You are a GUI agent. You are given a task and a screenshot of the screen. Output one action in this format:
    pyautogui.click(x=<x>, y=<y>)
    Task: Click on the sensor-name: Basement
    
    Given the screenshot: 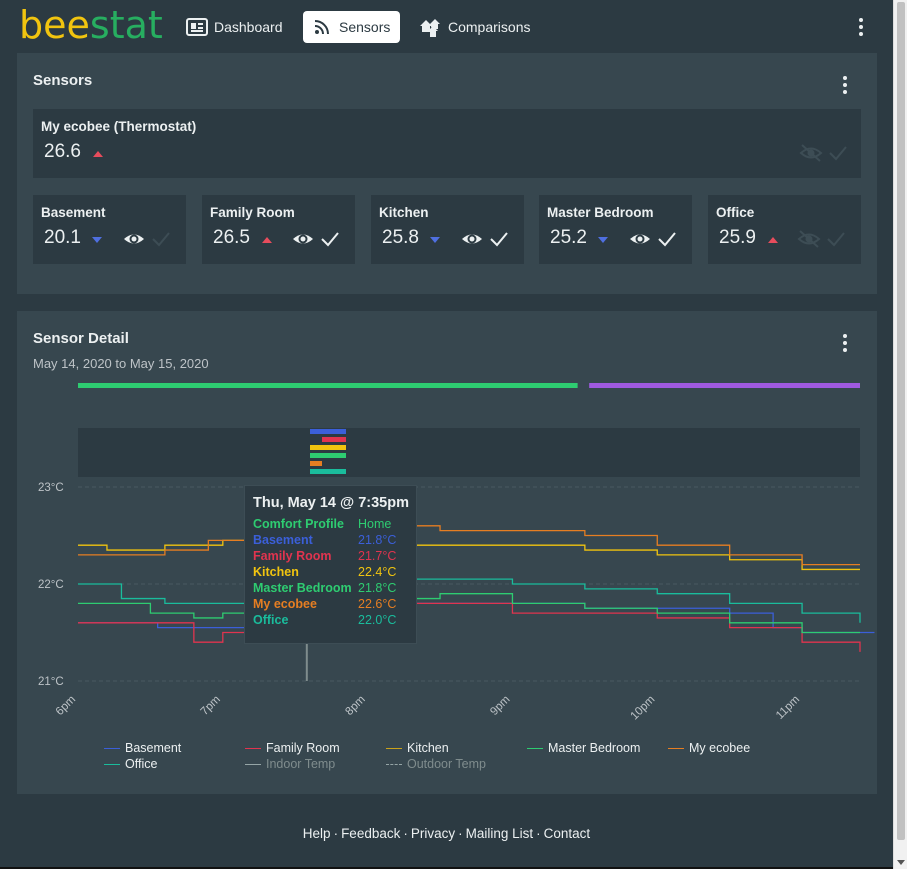 What is the action you would take?
    pyautogui.click(x=73, y=212)
    